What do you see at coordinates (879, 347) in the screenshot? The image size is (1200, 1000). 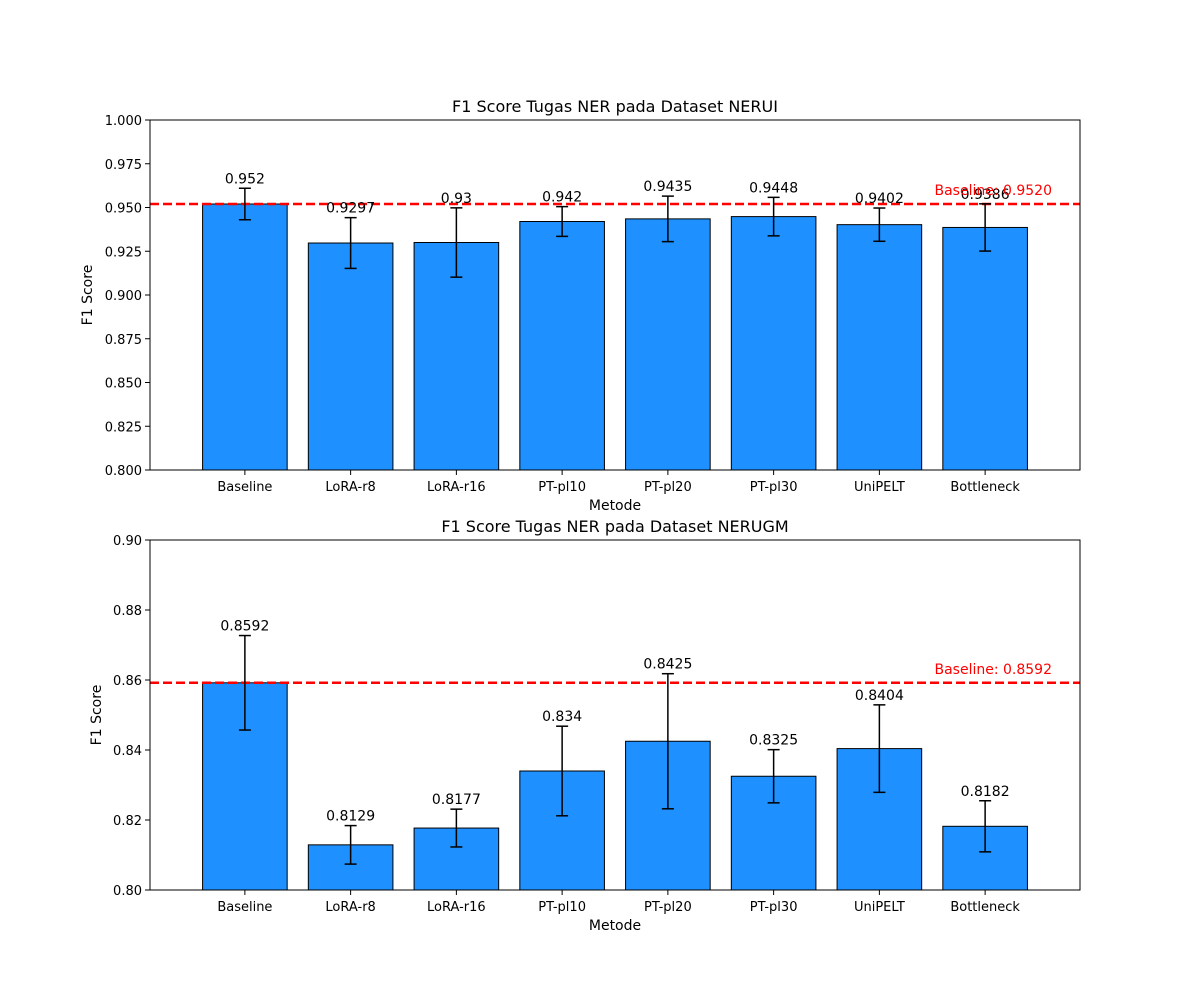 I see `bar-unipelt` at bounding box center [879, 347].